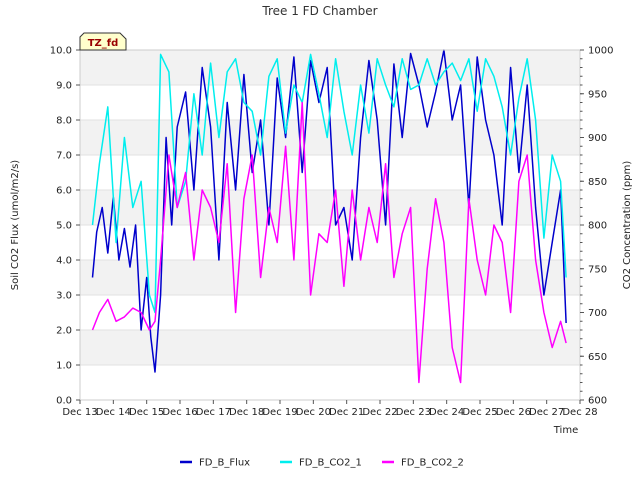 The width and height of the screenshot is (640, 480). Describe the element at coordinates (113, 412) in the screenshot. I see `x-tick-label: Dec 14` at that location.